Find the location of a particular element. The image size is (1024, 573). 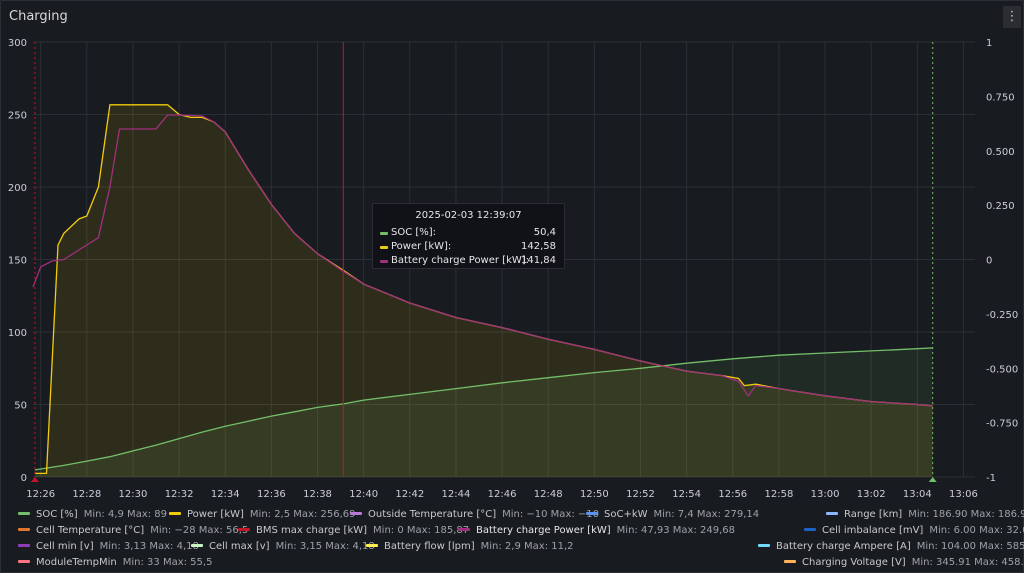

tooltip-value: 141,84 is located at coordinates (538, 260).